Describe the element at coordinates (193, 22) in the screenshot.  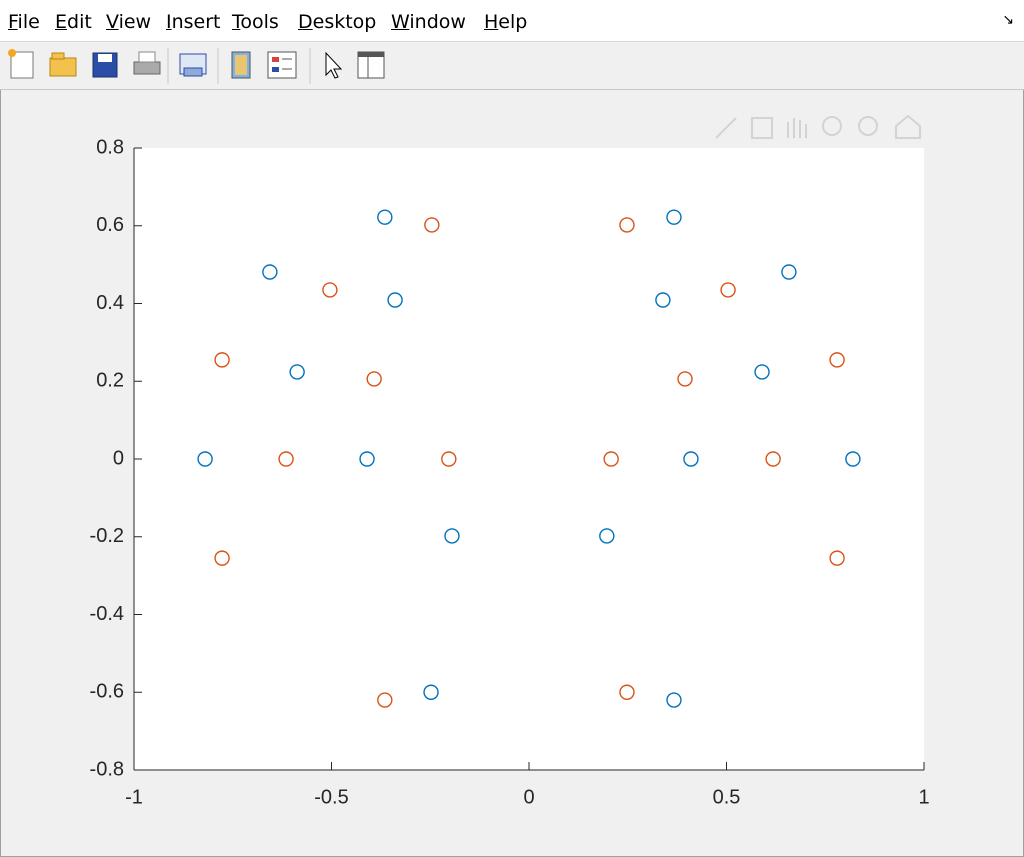
I see `menu-item: Insert` at that location.